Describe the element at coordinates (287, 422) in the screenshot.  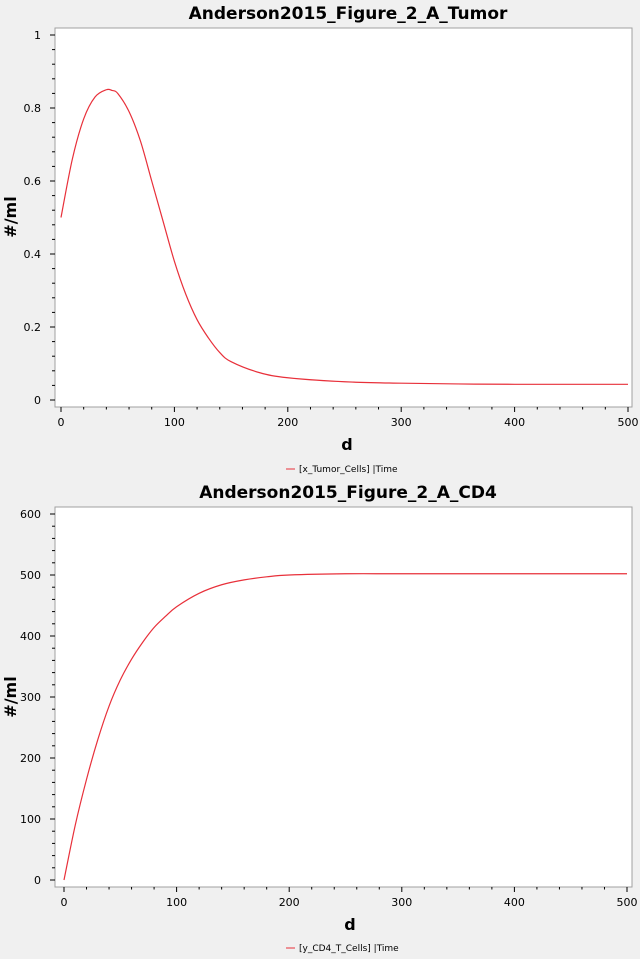
I see `tumor-x-tick-label-2: 200` at that location.